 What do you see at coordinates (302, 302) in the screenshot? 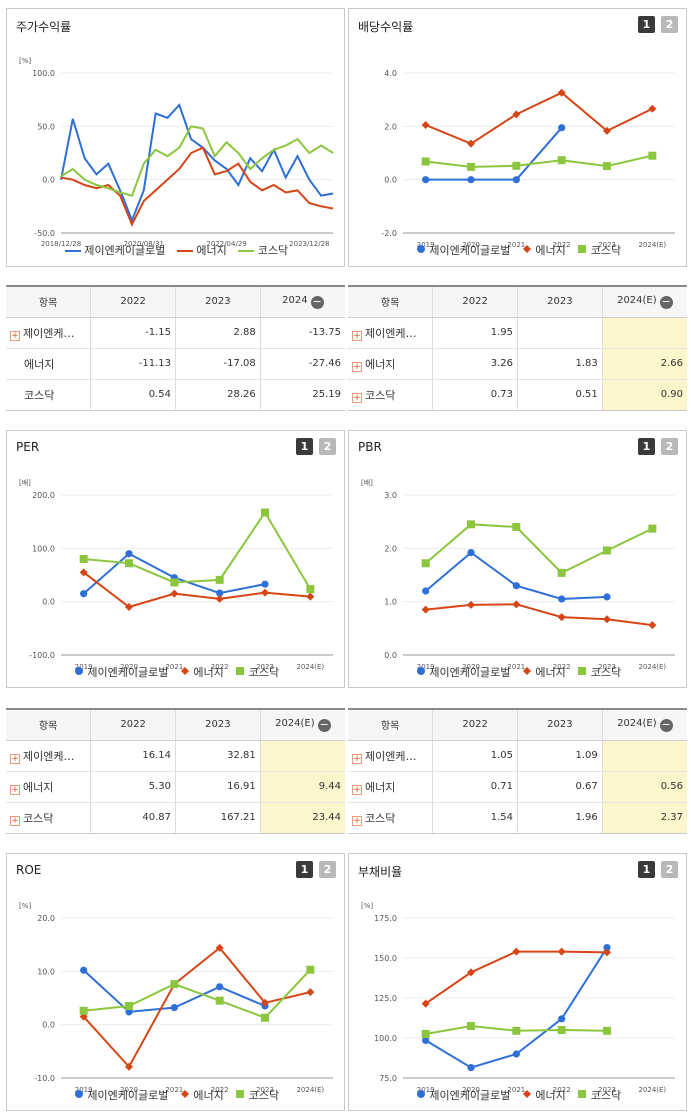
I see `col-header: 2024−` at bounding box center [302, 302].